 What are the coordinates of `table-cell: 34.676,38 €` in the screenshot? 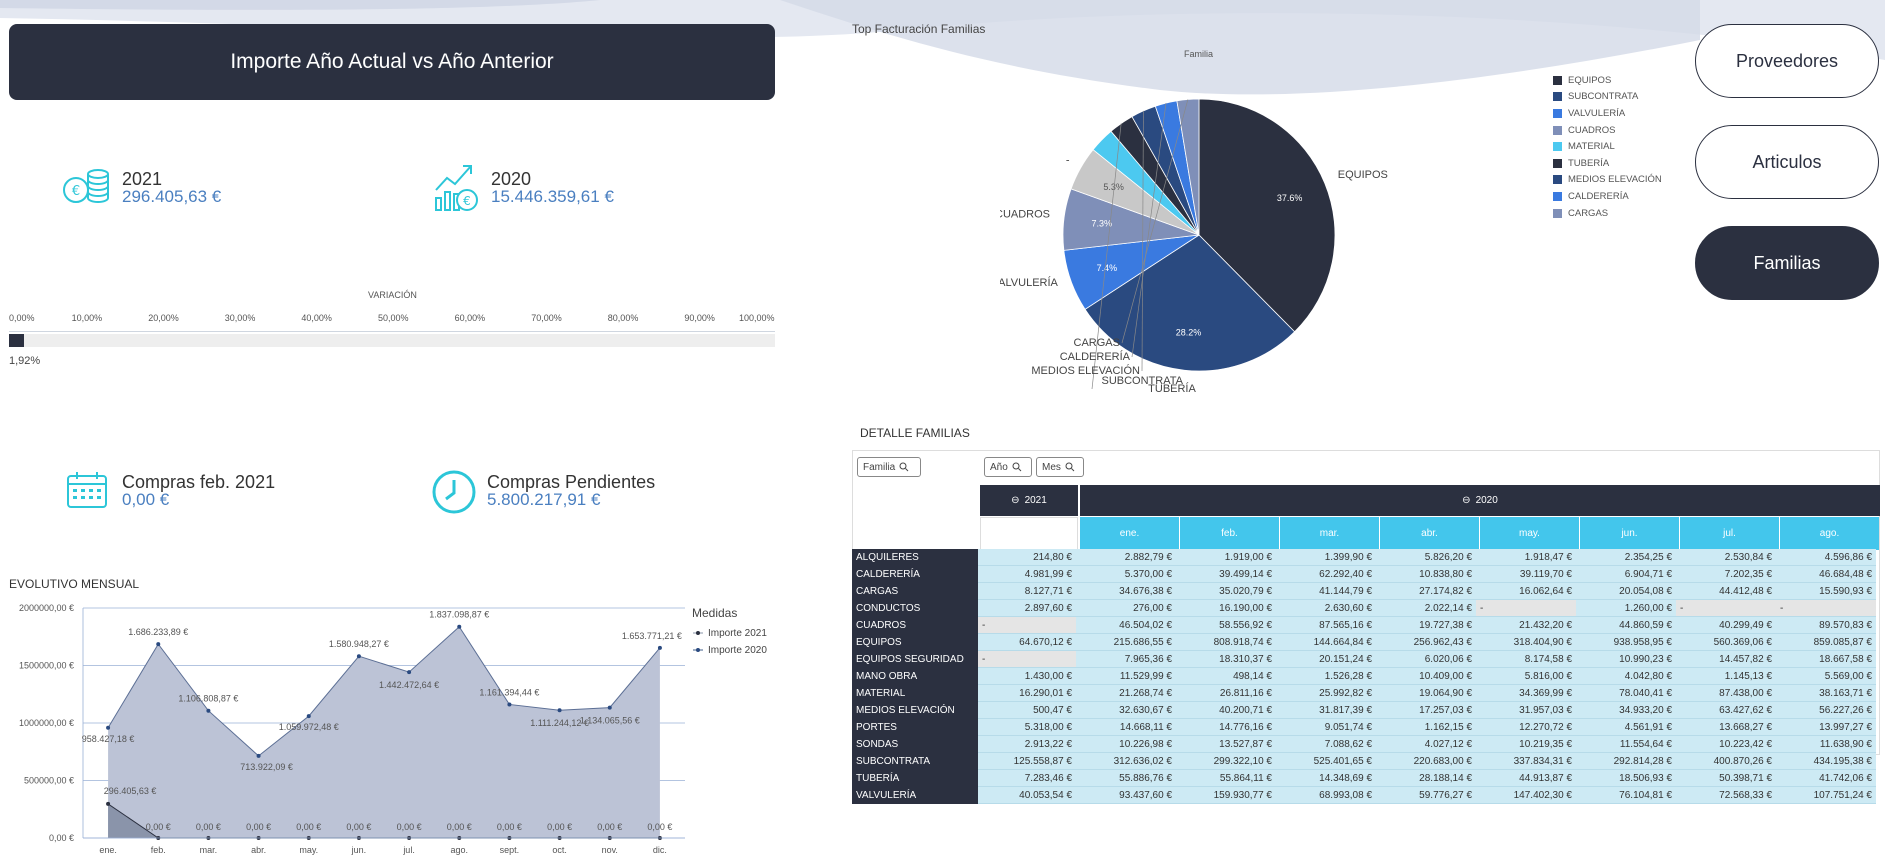 It's located at (1126, 591).